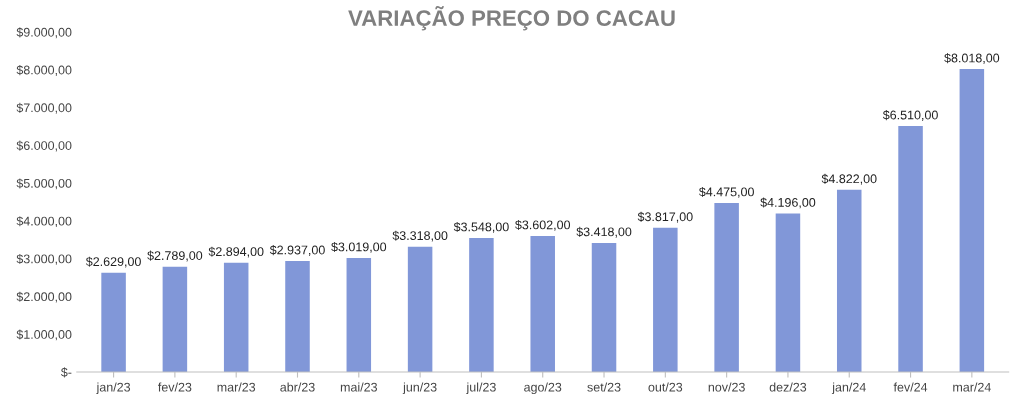 The height and width of the screenshot is (400, 1024). I want to click on x-tick-label: ago/23, so click(543, 388).